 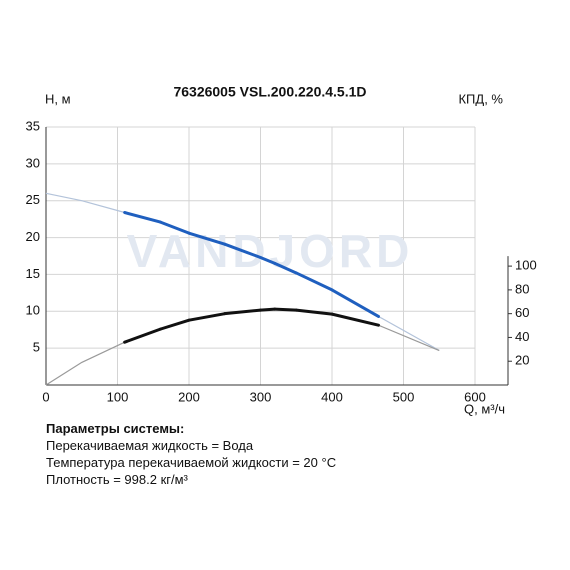 I want to click on x-tick-label: 300, so click(x=261, y=396).